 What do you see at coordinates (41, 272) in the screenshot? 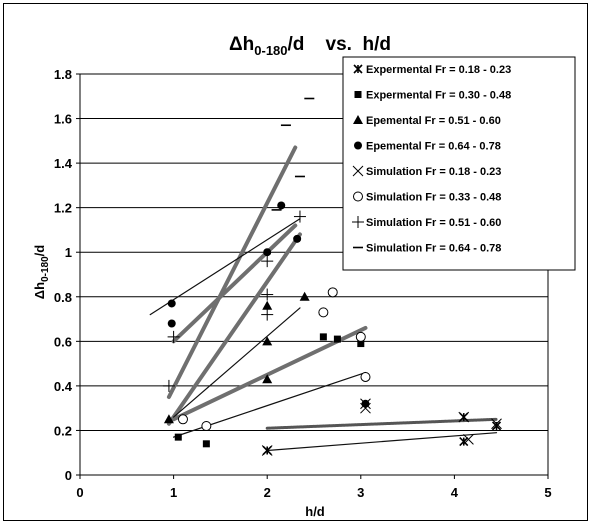
I see `y-axis-label: Δh0-180/d` at bounding box center [41, 272].